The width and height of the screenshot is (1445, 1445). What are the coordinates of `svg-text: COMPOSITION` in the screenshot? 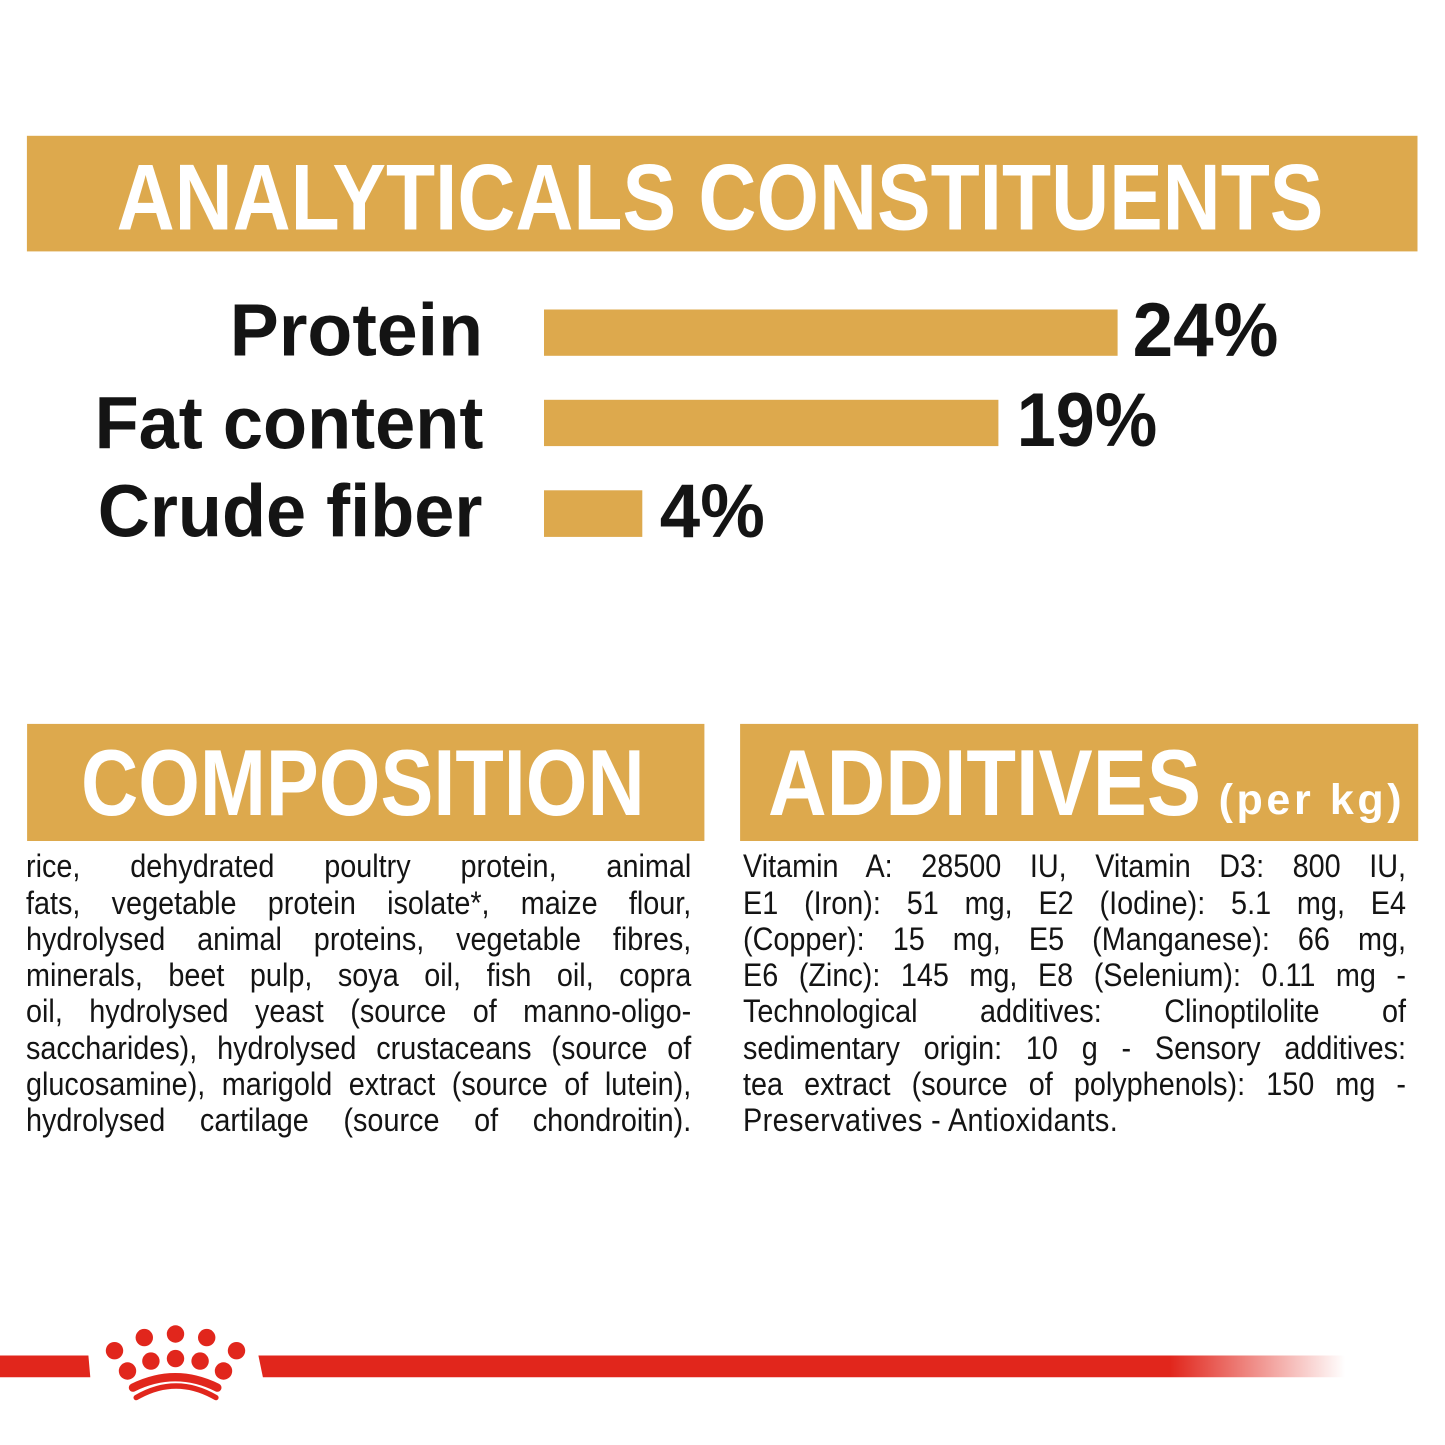 It's located at (363, 782).